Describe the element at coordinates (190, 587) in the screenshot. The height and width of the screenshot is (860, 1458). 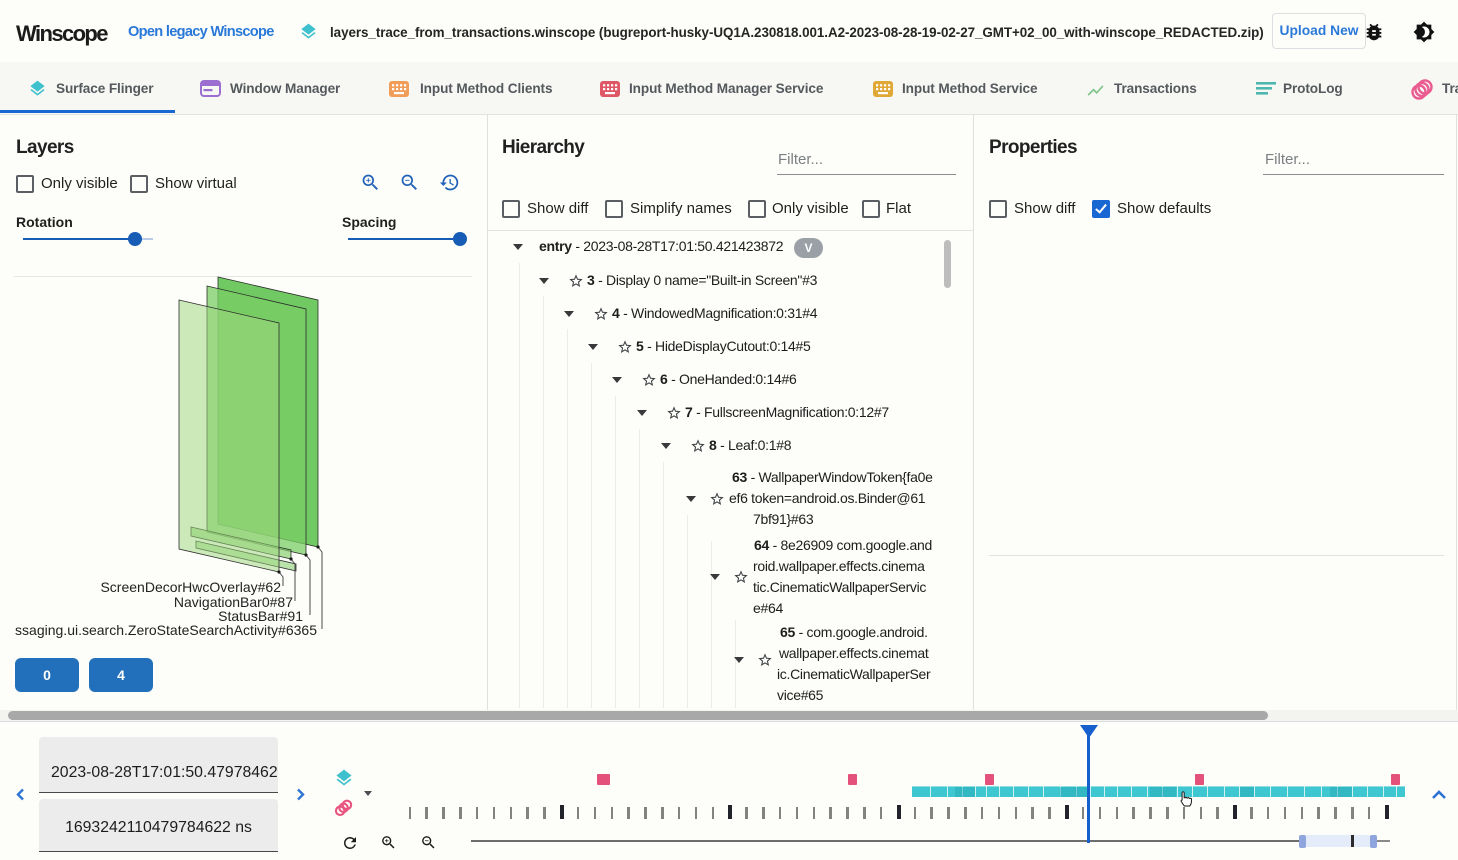
I see `svg-text: ScreenDecorHwcOverlay#62` at that location.